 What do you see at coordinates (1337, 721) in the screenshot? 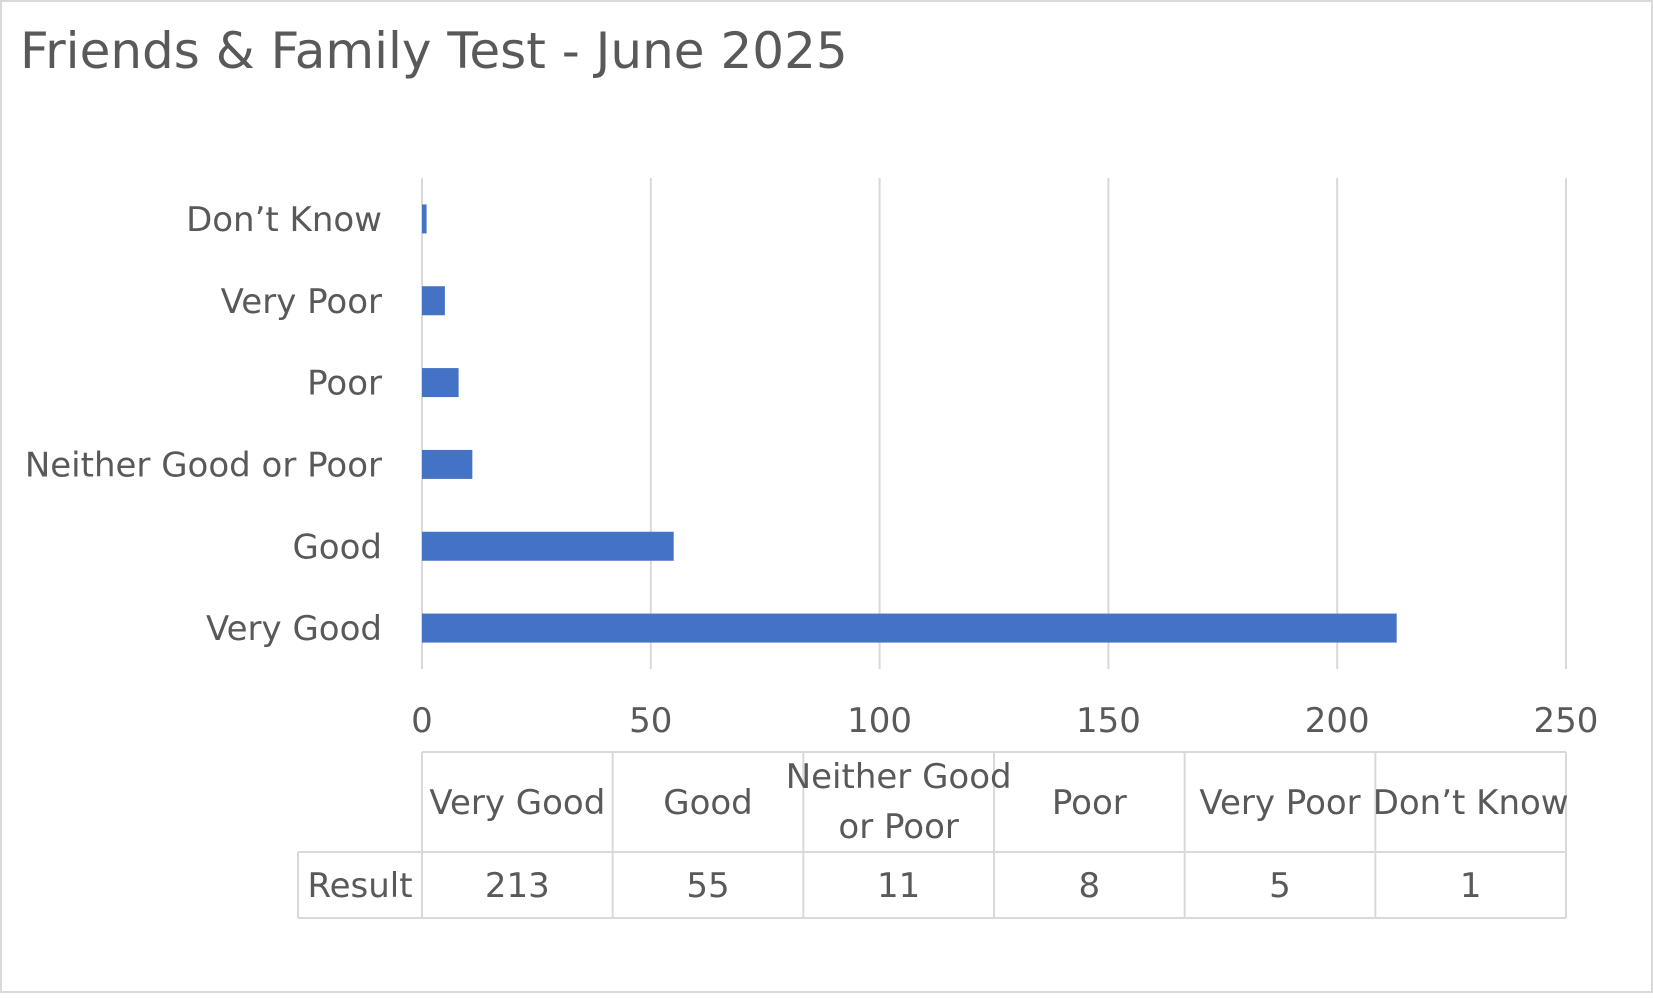
I see `x-tick-label: 200` at bounding box center [1337, 721].